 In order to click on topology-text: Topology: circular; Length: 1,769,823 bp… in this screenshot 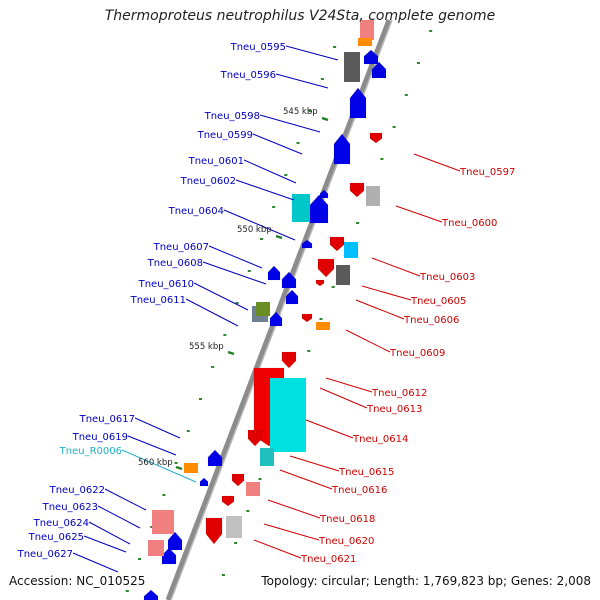, I will do `click(426, 581)`.